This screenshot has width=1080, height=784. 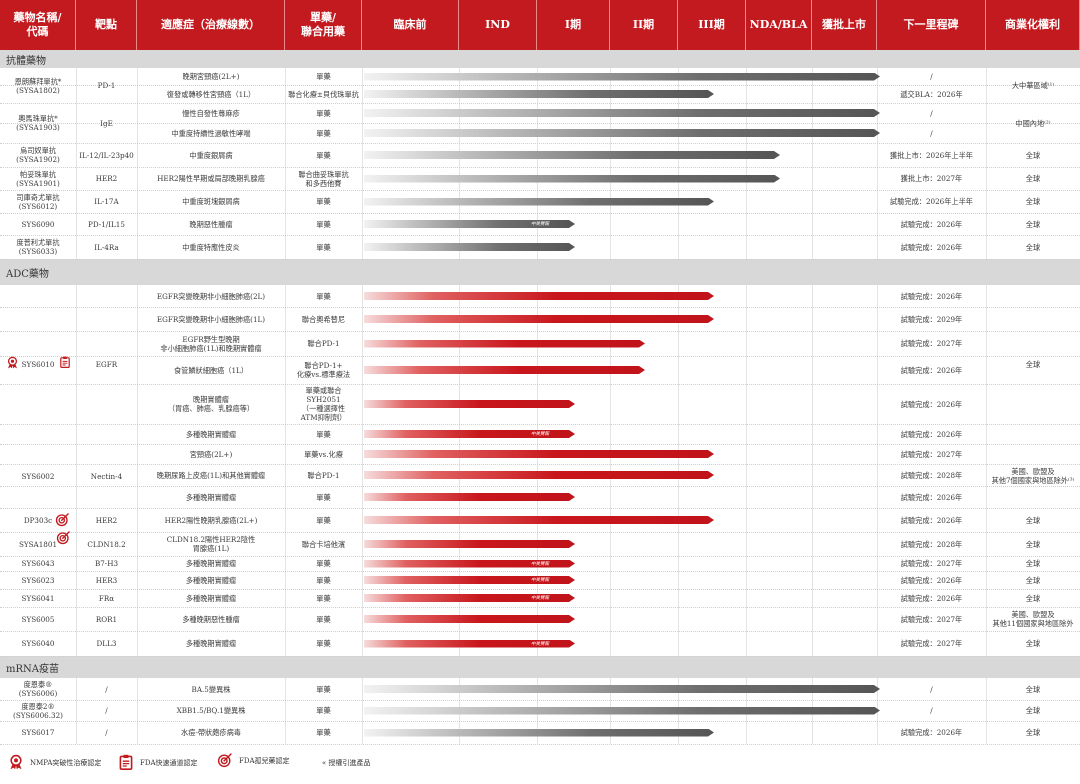 I want to click on next-milestone: /, so click(x=931, y=76).